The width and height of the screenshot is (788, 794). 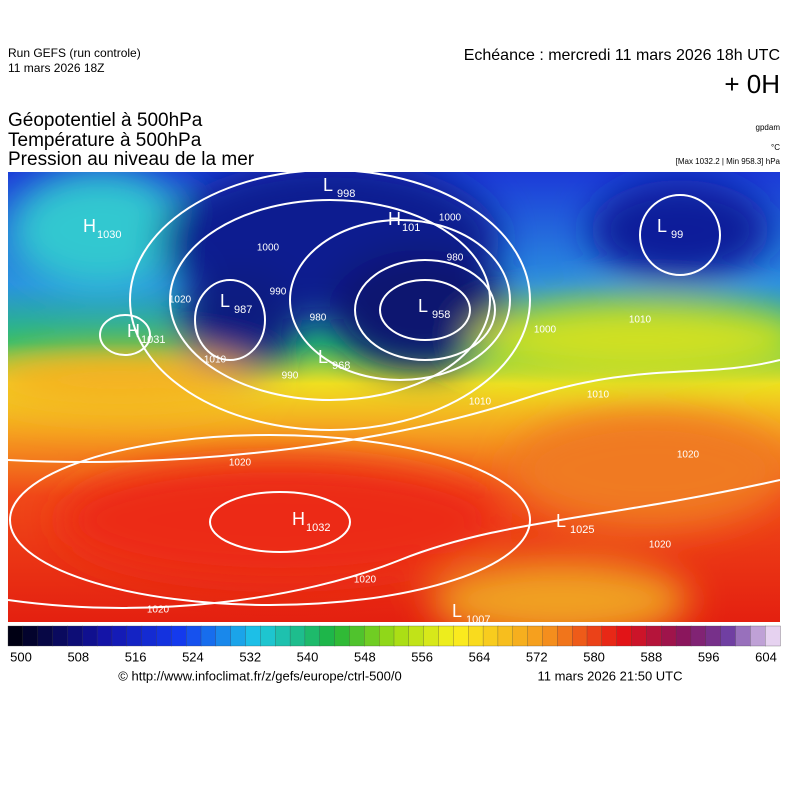 I want to click on unit: gpdam, so click(x=768, y=127).